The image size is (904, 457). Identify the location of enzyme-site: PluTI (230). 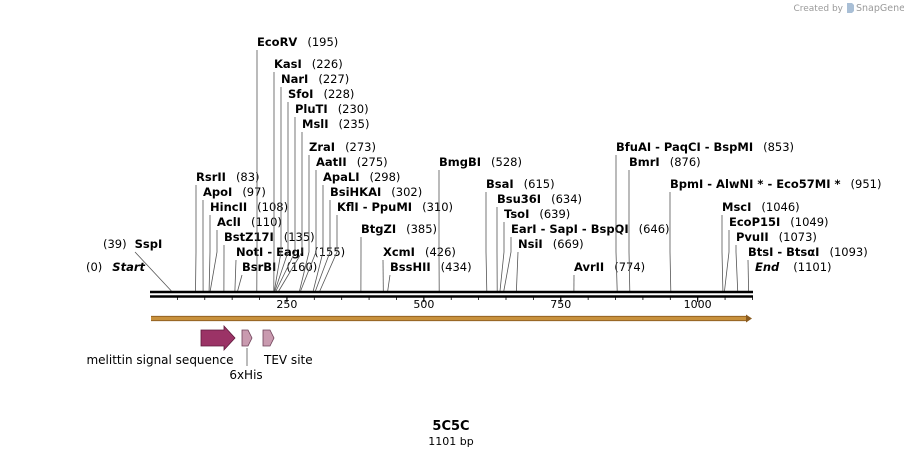
(322, 197).